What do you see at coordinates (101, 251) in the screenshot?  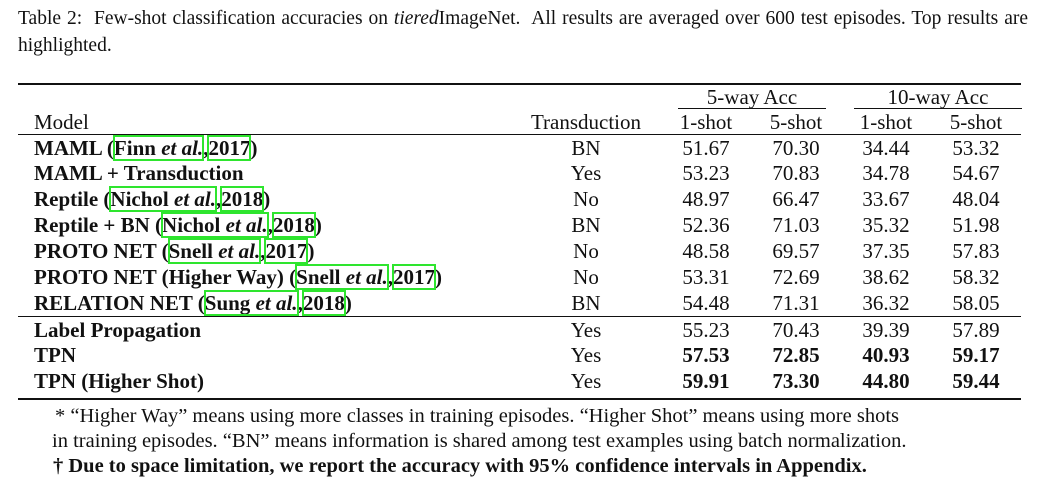 I see `model-name-text: PROTO NET (` at bounding box center [101, 251].